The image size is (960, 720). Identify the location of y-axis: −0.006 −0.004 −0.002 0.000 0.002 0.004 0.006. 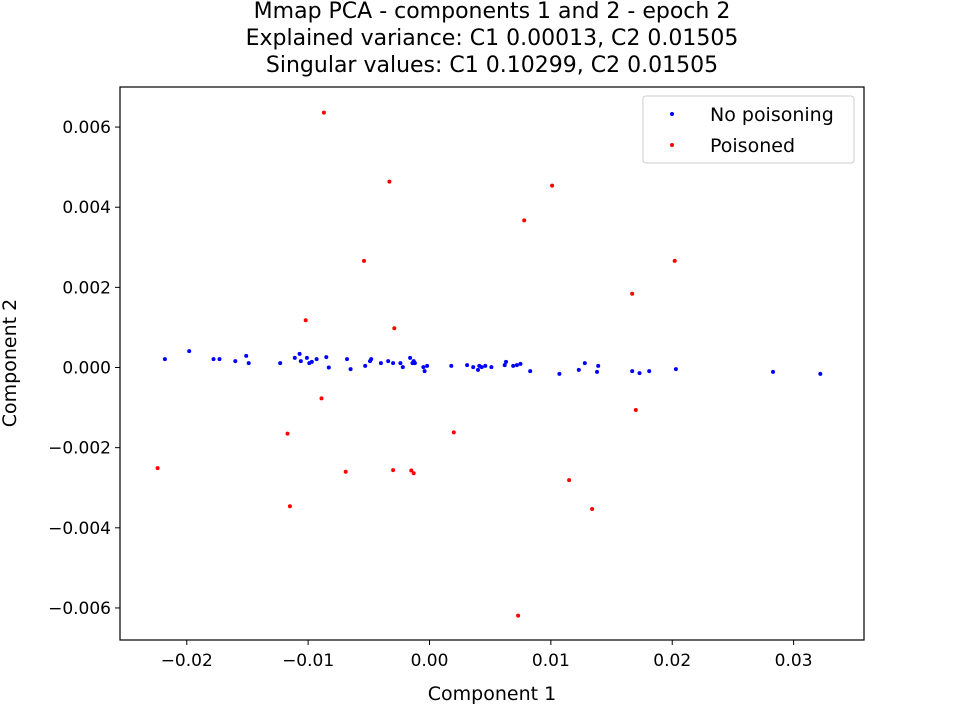
(84, 368).